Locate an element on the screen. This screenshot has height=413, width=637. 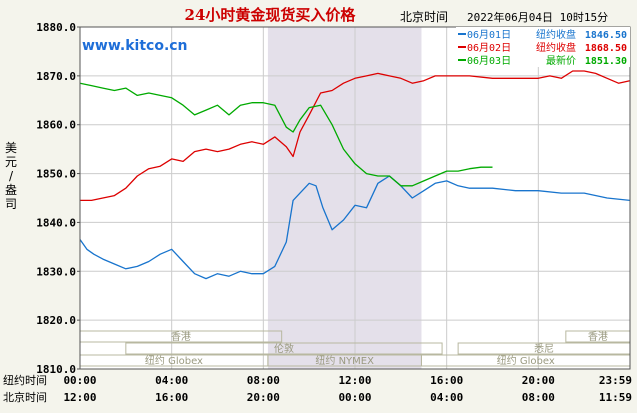
y-axis-label-char: / is located at coordinates (11, 176).